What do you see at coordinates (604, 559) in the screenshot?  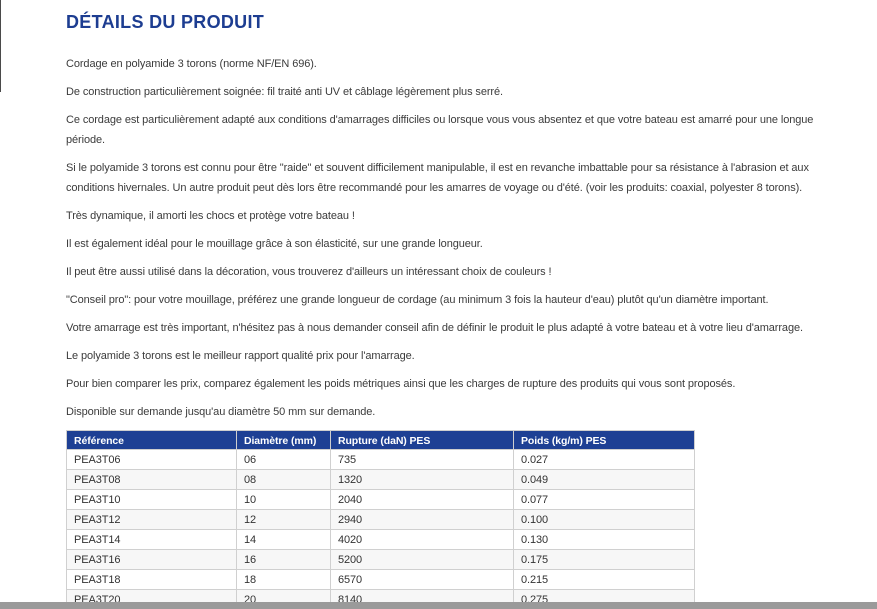 I see `table-cell-weight: 0.175` at bounding box center [604, 559].